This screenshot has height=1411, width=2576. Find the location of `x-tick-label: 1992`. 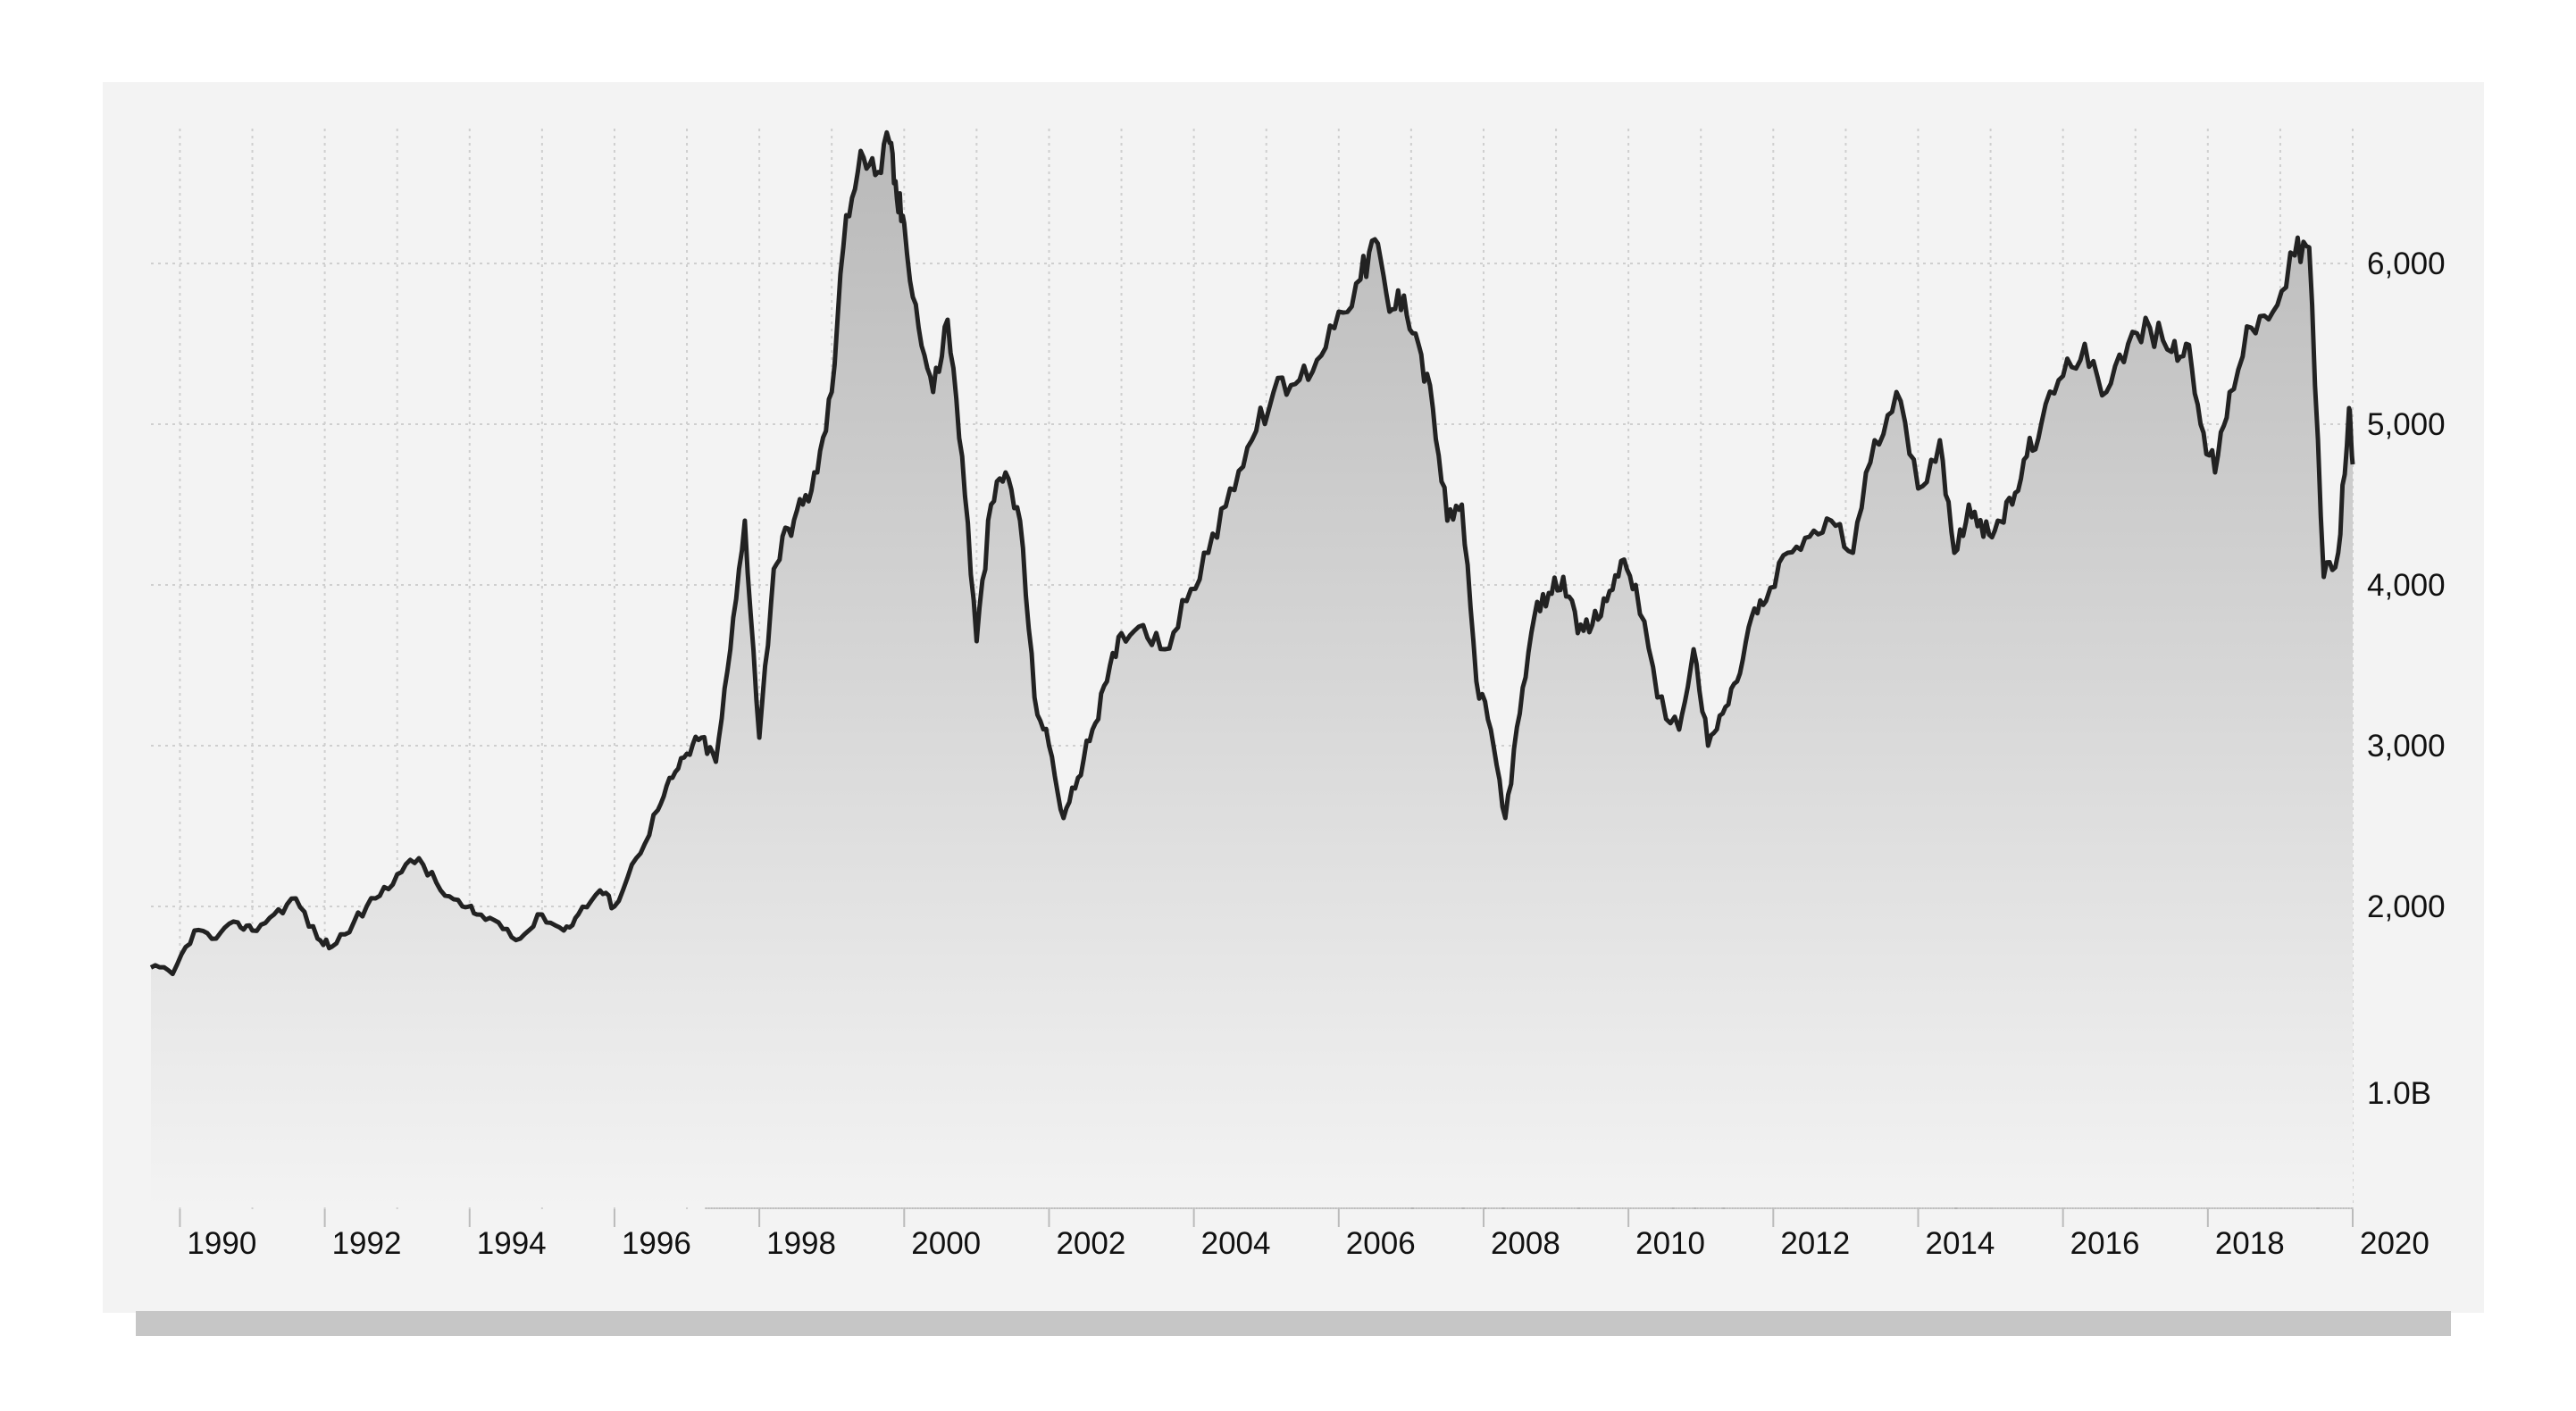

x-tick-label: 1992 is located at coordinates (367, 1243).